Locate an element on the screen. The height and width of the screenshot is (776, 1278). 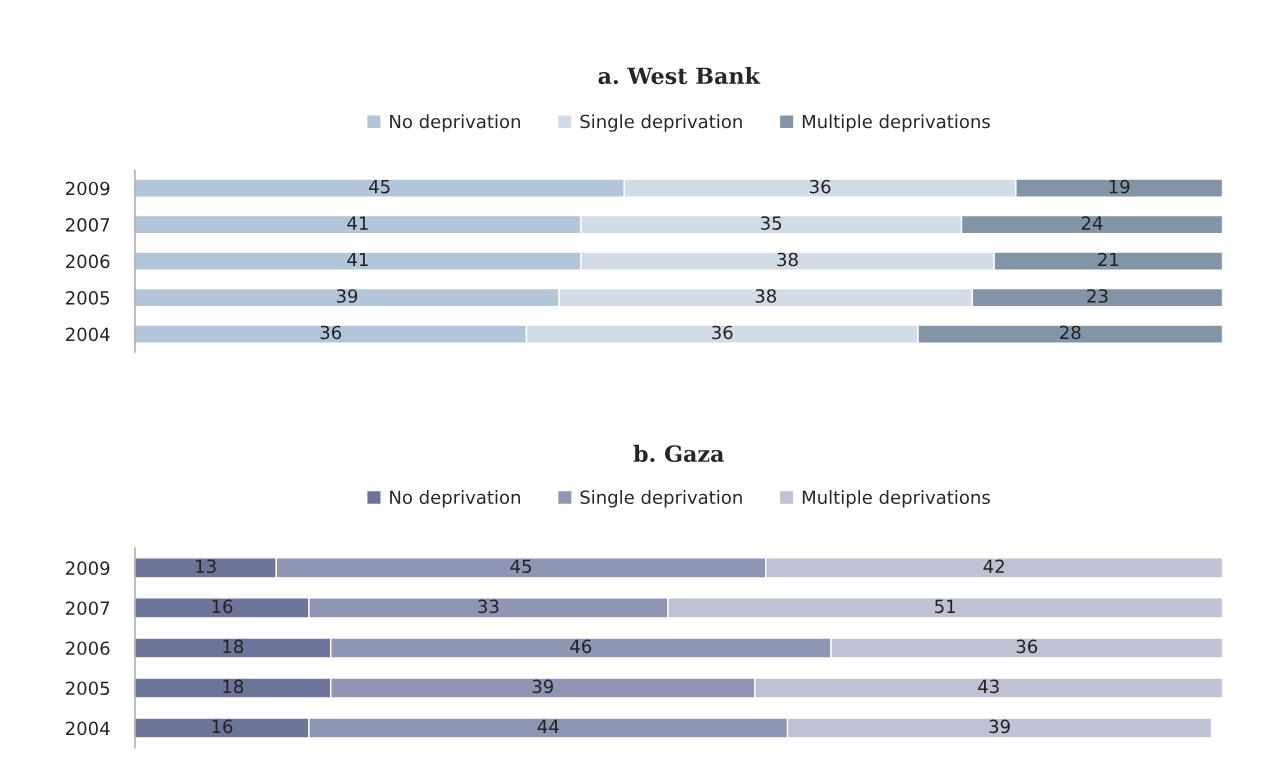
data-label: 21 is located at coordinates (1108, 259).